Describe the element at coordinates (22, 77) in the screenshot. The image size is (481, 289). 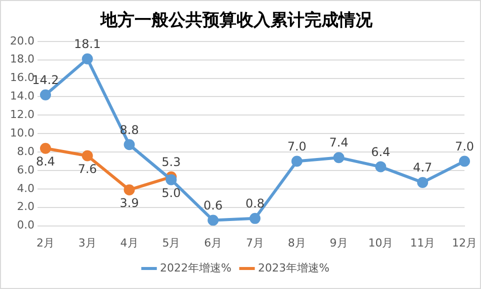
I see `y-tick-label: 16.0` at that location.